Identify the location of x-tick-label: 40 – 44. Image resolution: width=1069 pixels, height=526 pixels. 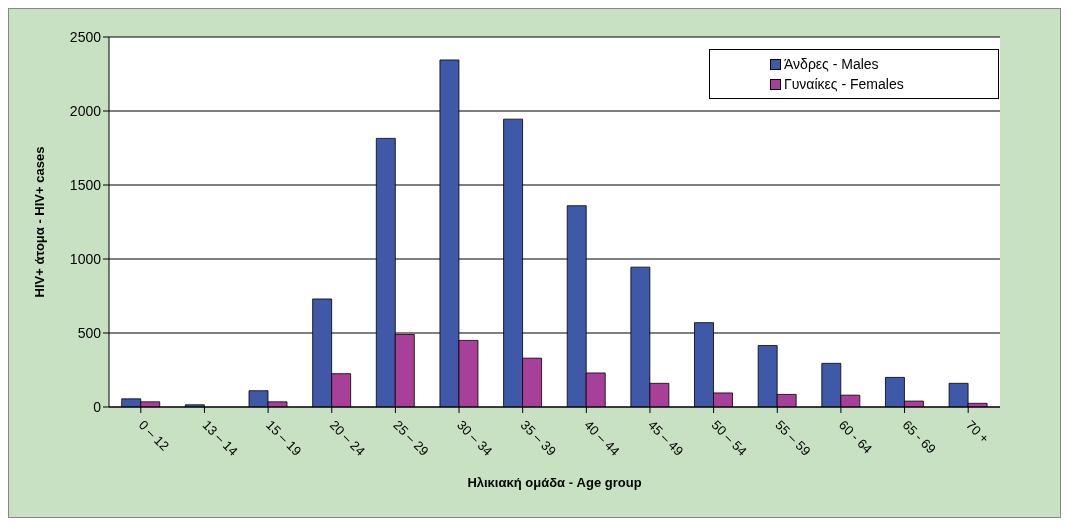
(602, 438).